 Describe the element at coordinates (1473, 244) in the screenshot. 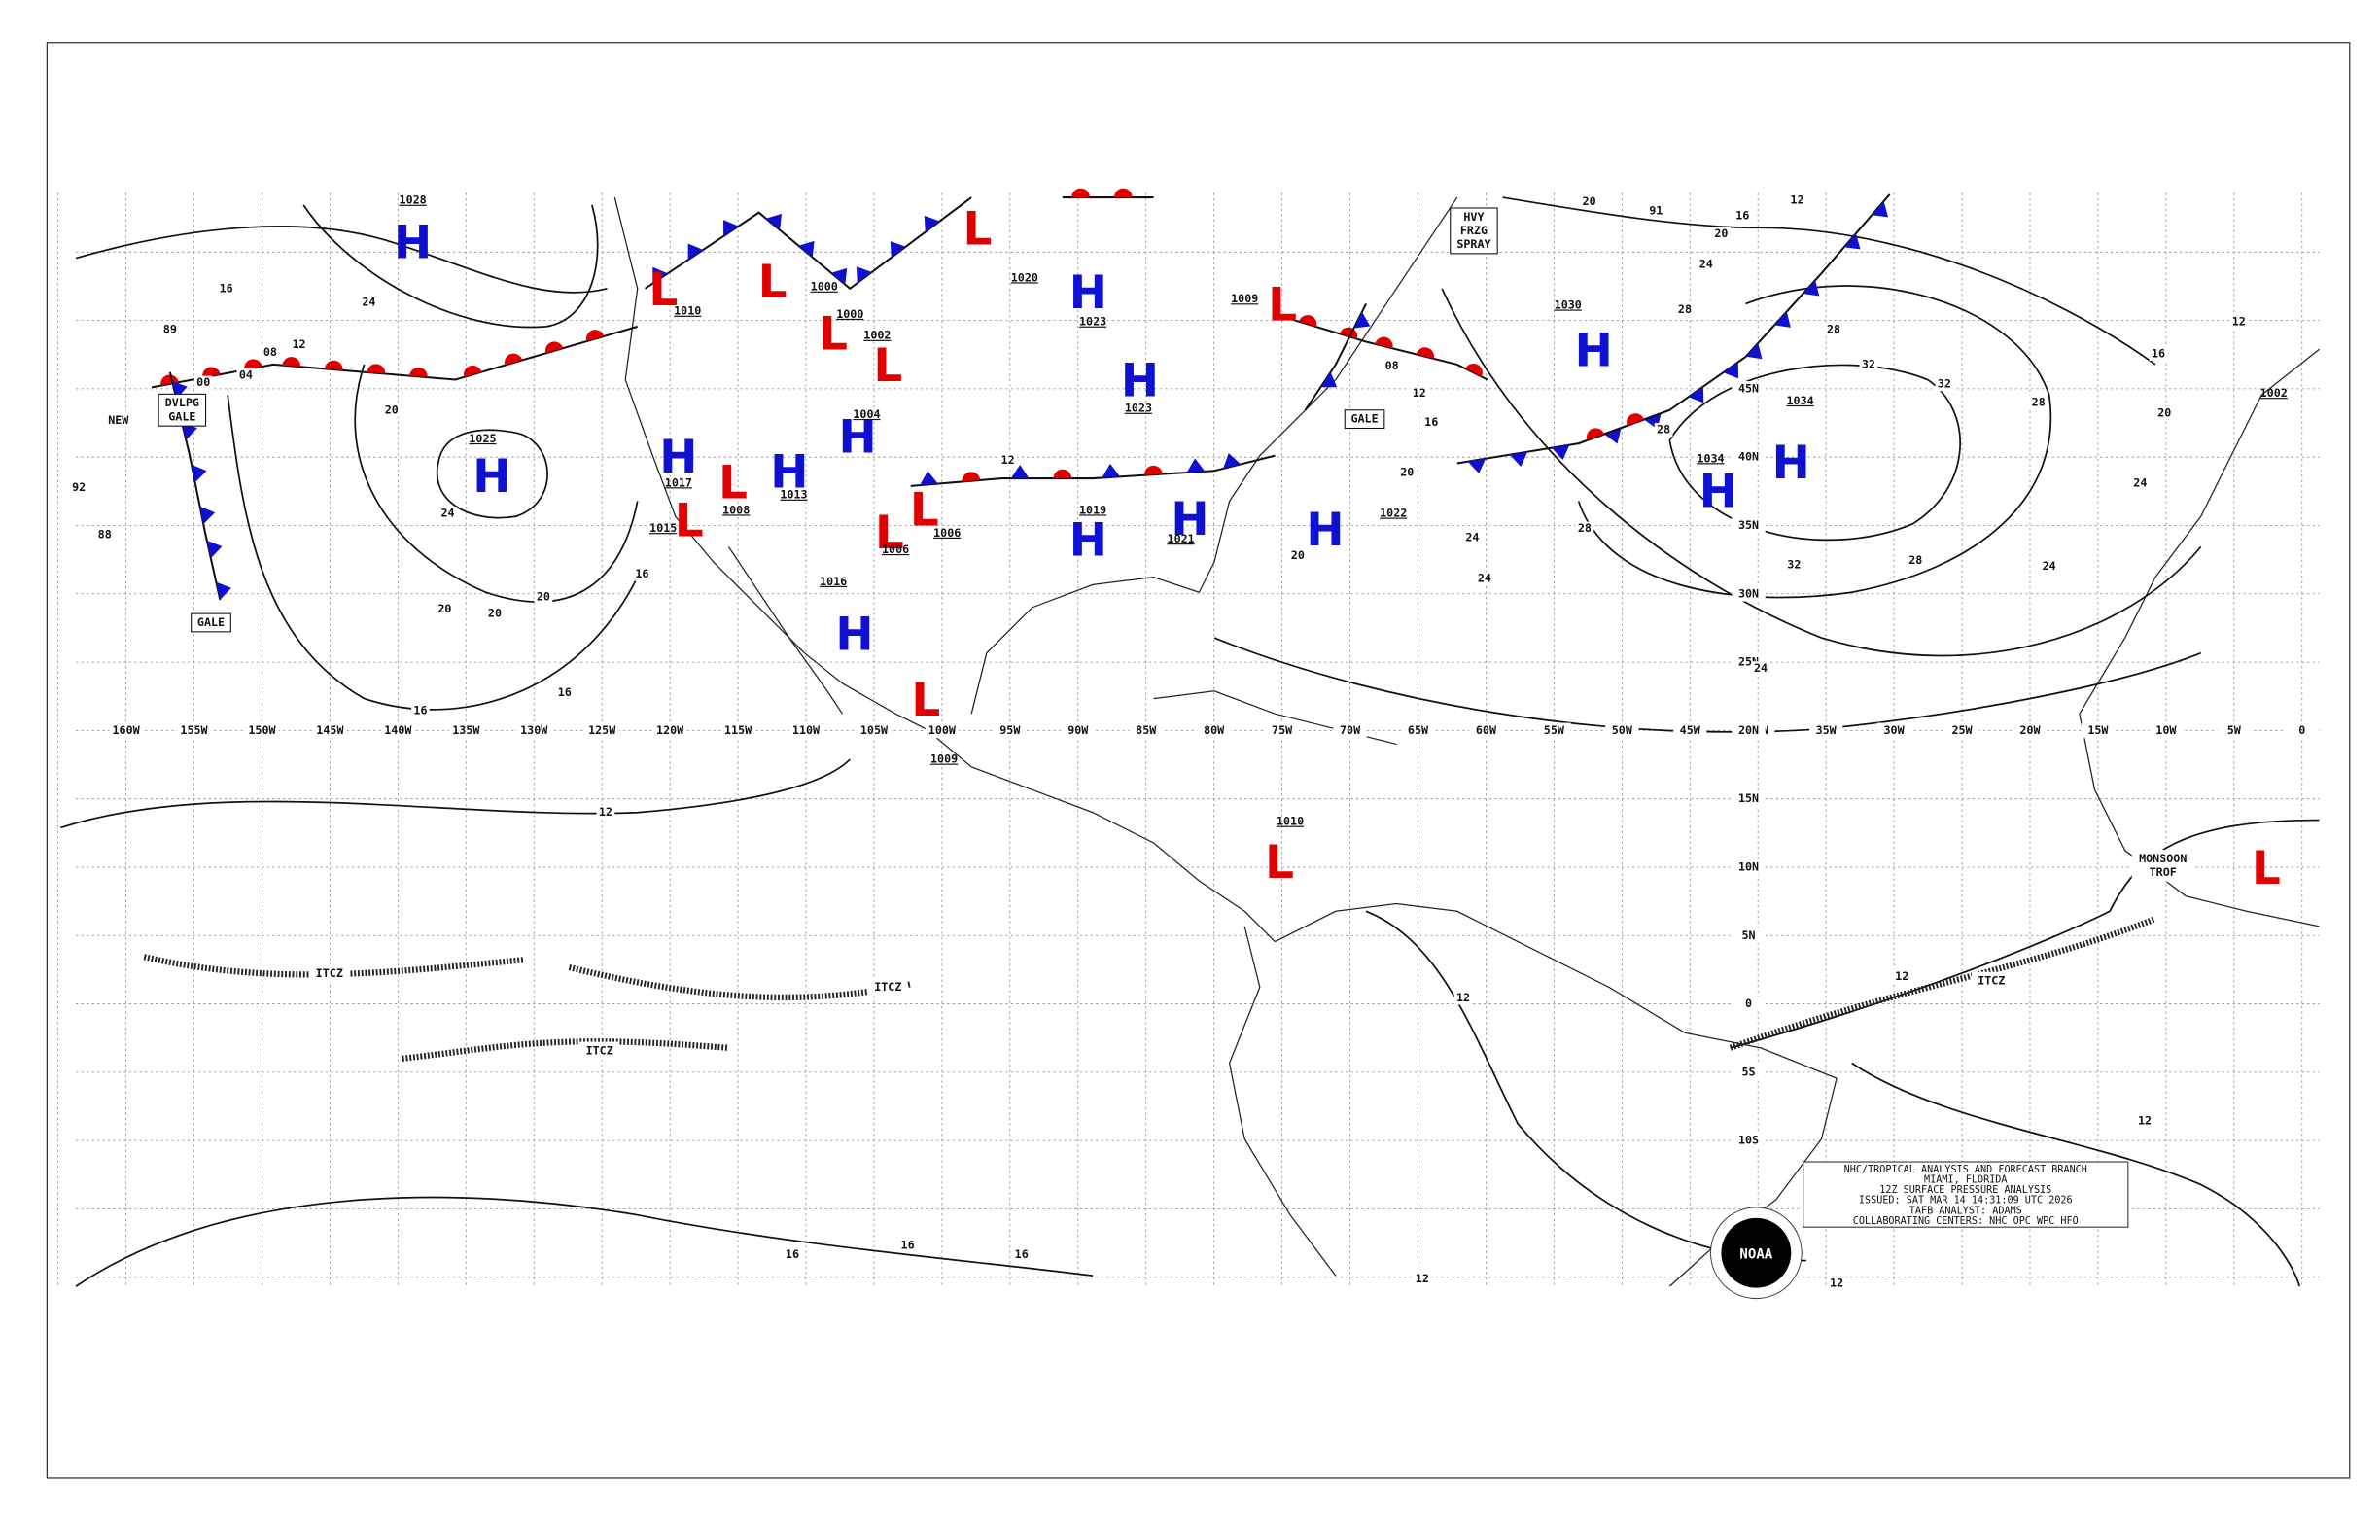

I see `annotation: SPRAY` at that location.